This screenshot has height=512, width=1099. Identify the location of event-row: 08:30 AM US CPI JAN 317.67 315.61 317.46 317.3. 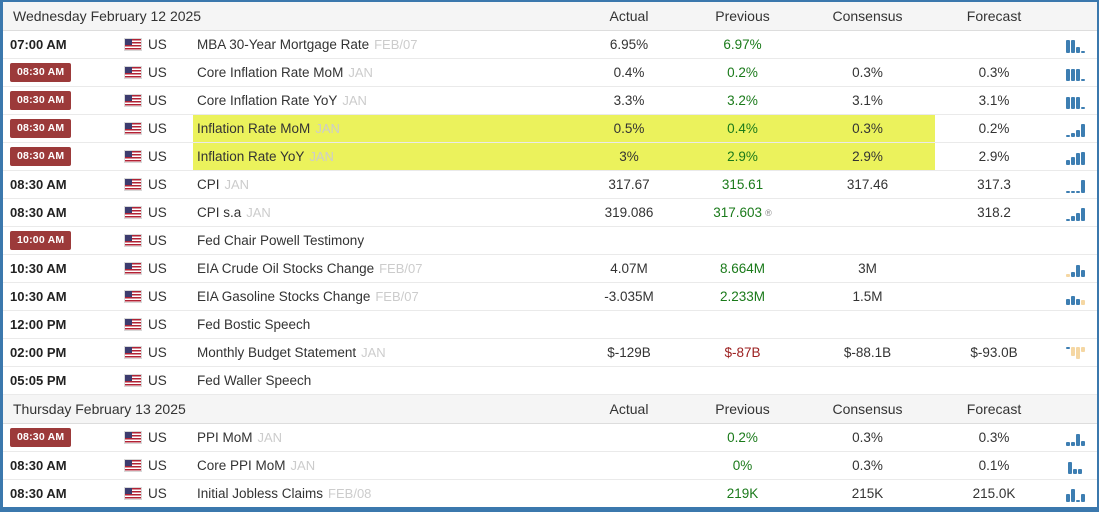
(550, 185).